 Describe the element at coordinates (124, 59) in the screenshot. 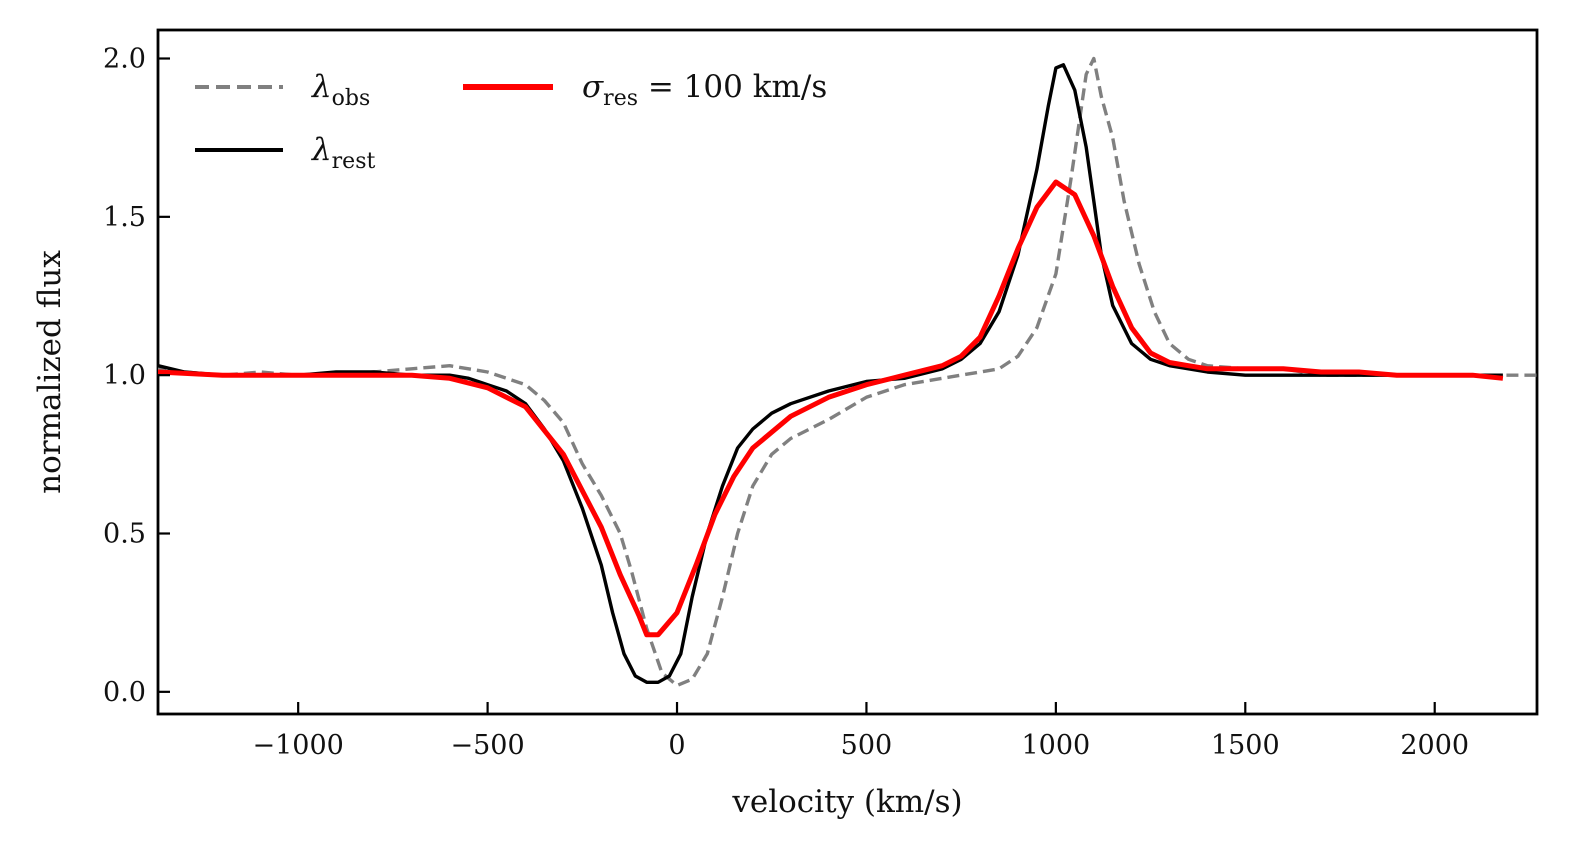

I see `y-tick-label: 2.0` at that location.